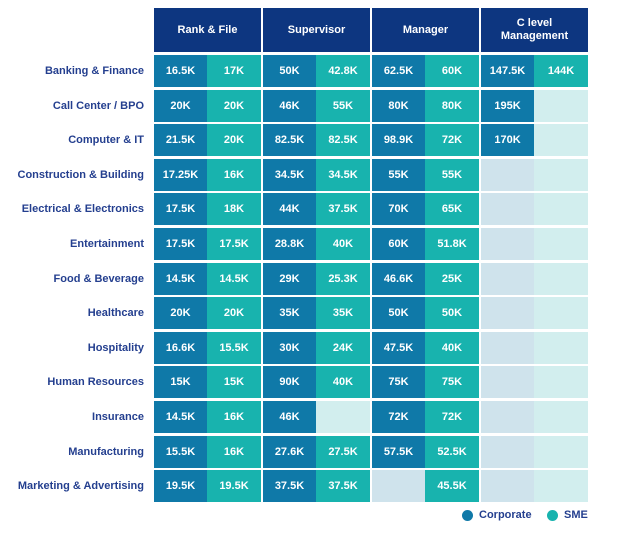 The width and height of the screenshot is (624, 533). I want to click on corporate-cell: 34.5K, so click(289, 175).